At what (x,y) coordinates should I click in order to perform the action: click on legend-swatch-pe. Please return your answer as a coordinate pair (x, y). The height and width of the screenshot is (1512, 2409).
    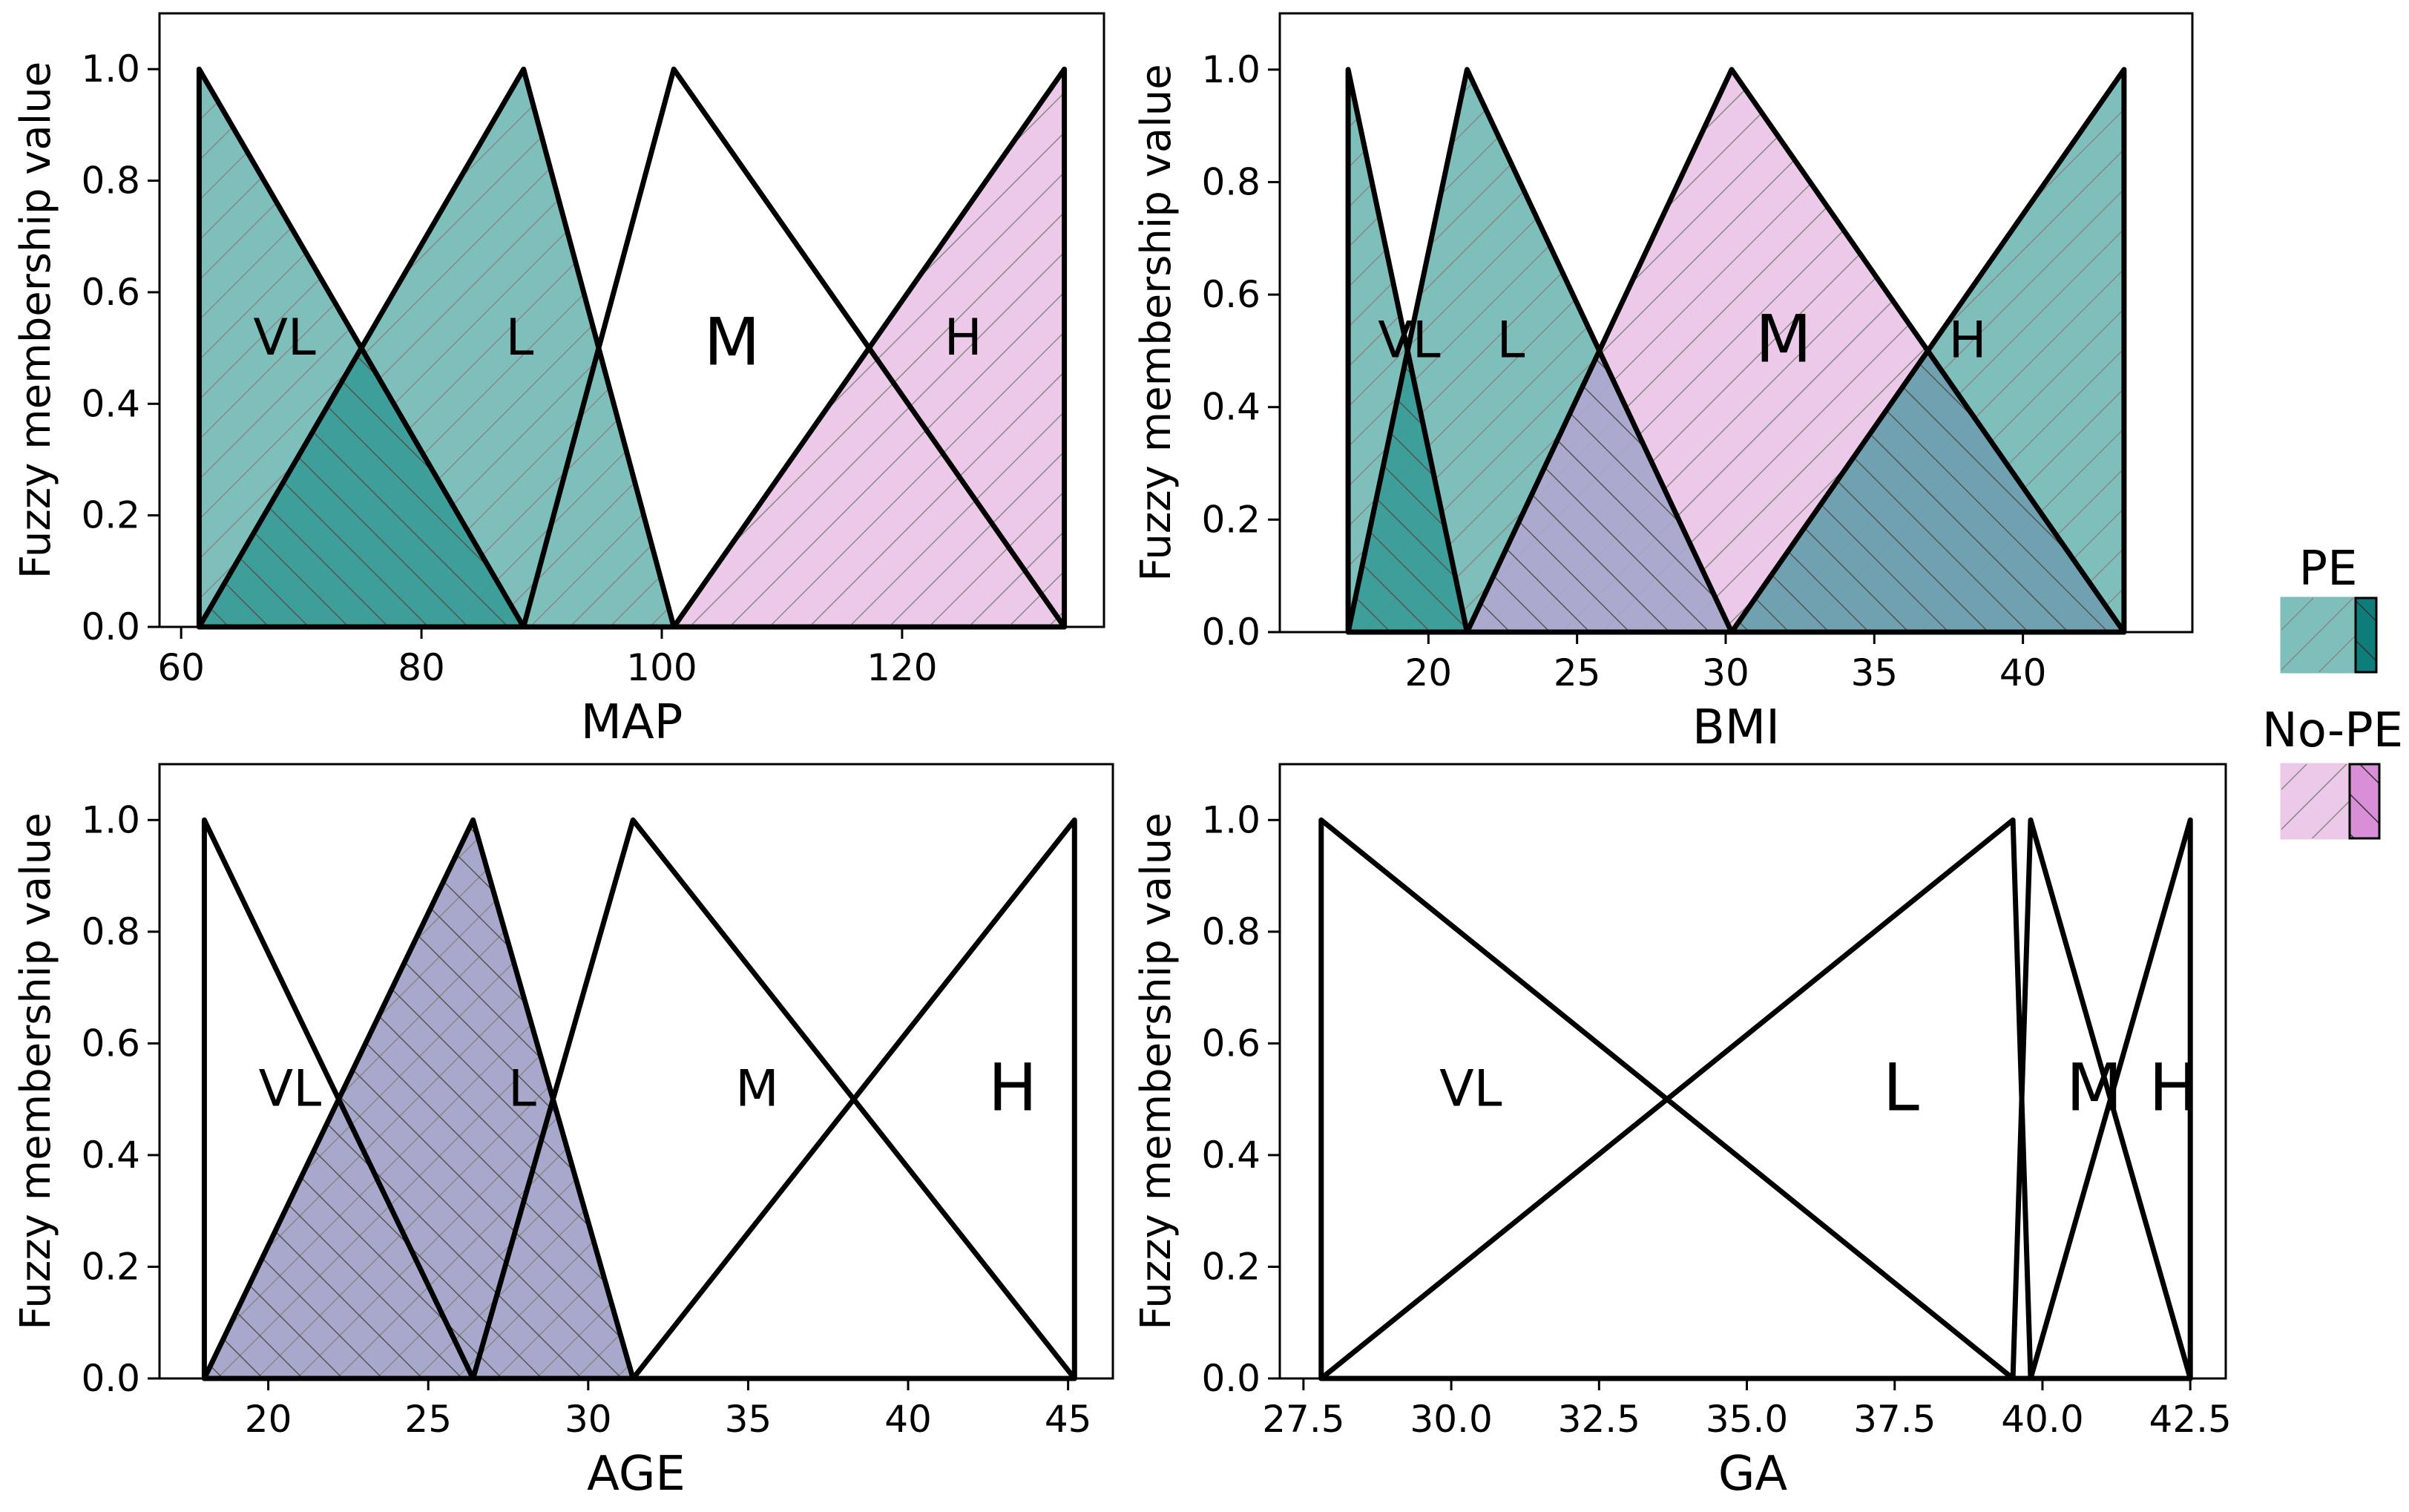
    Looking at the image, I should click on (2329, 635).